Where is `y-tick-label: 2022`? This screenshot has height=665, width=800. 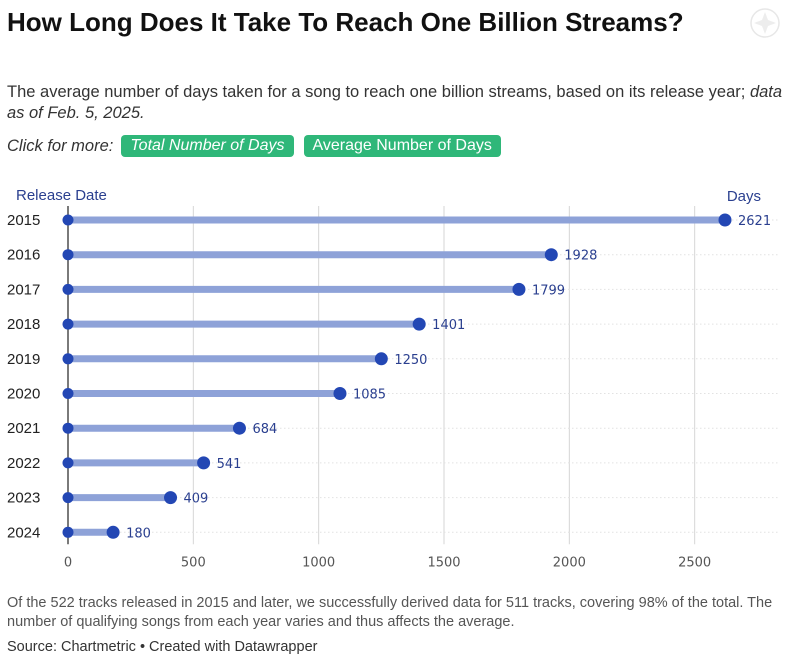 y-tick-label: 2022 is located at coordinates (23, 463).